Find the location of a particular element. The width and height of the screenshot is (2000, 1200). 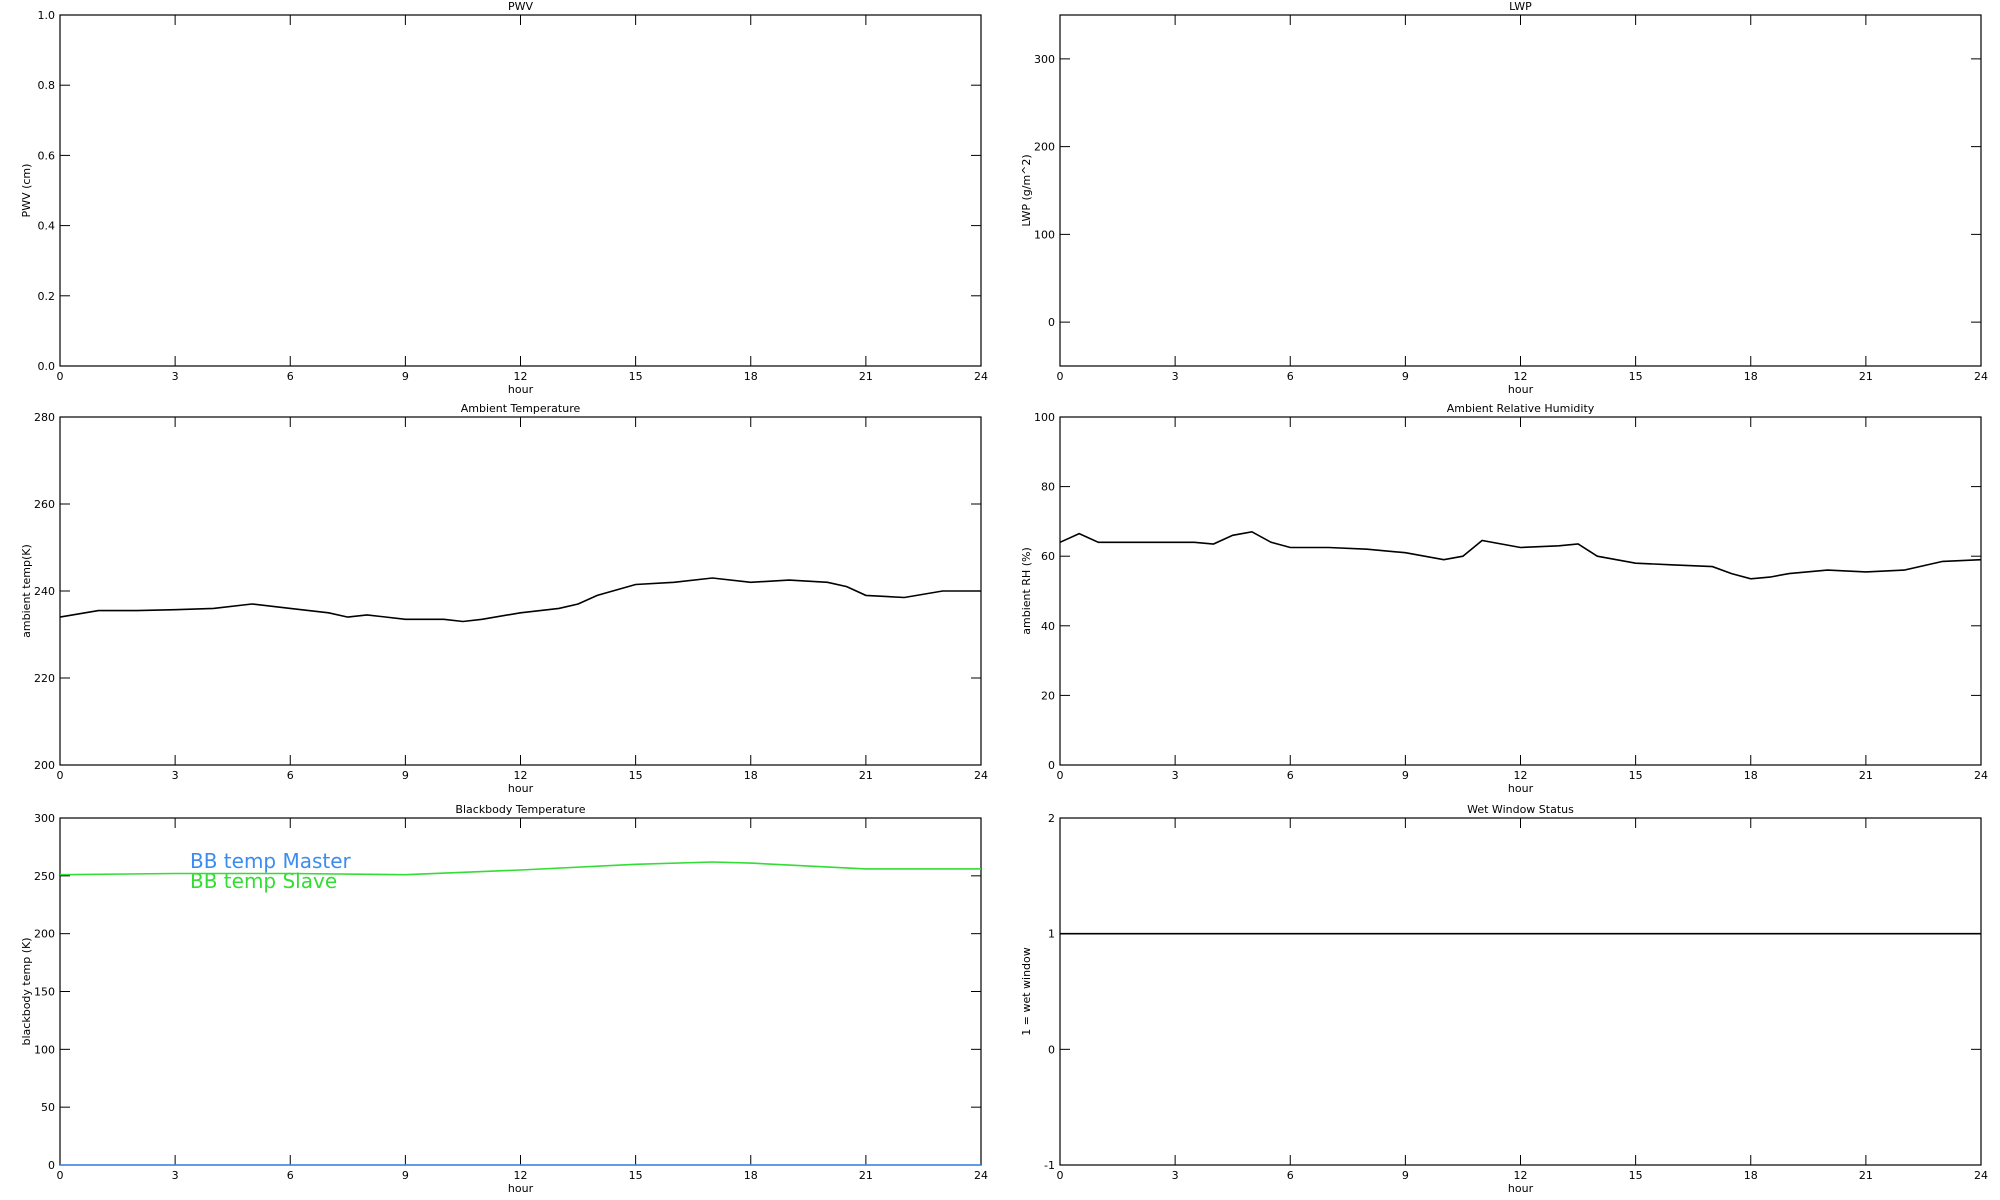

chart-title: LWP is located at coordinates (1520, 6).